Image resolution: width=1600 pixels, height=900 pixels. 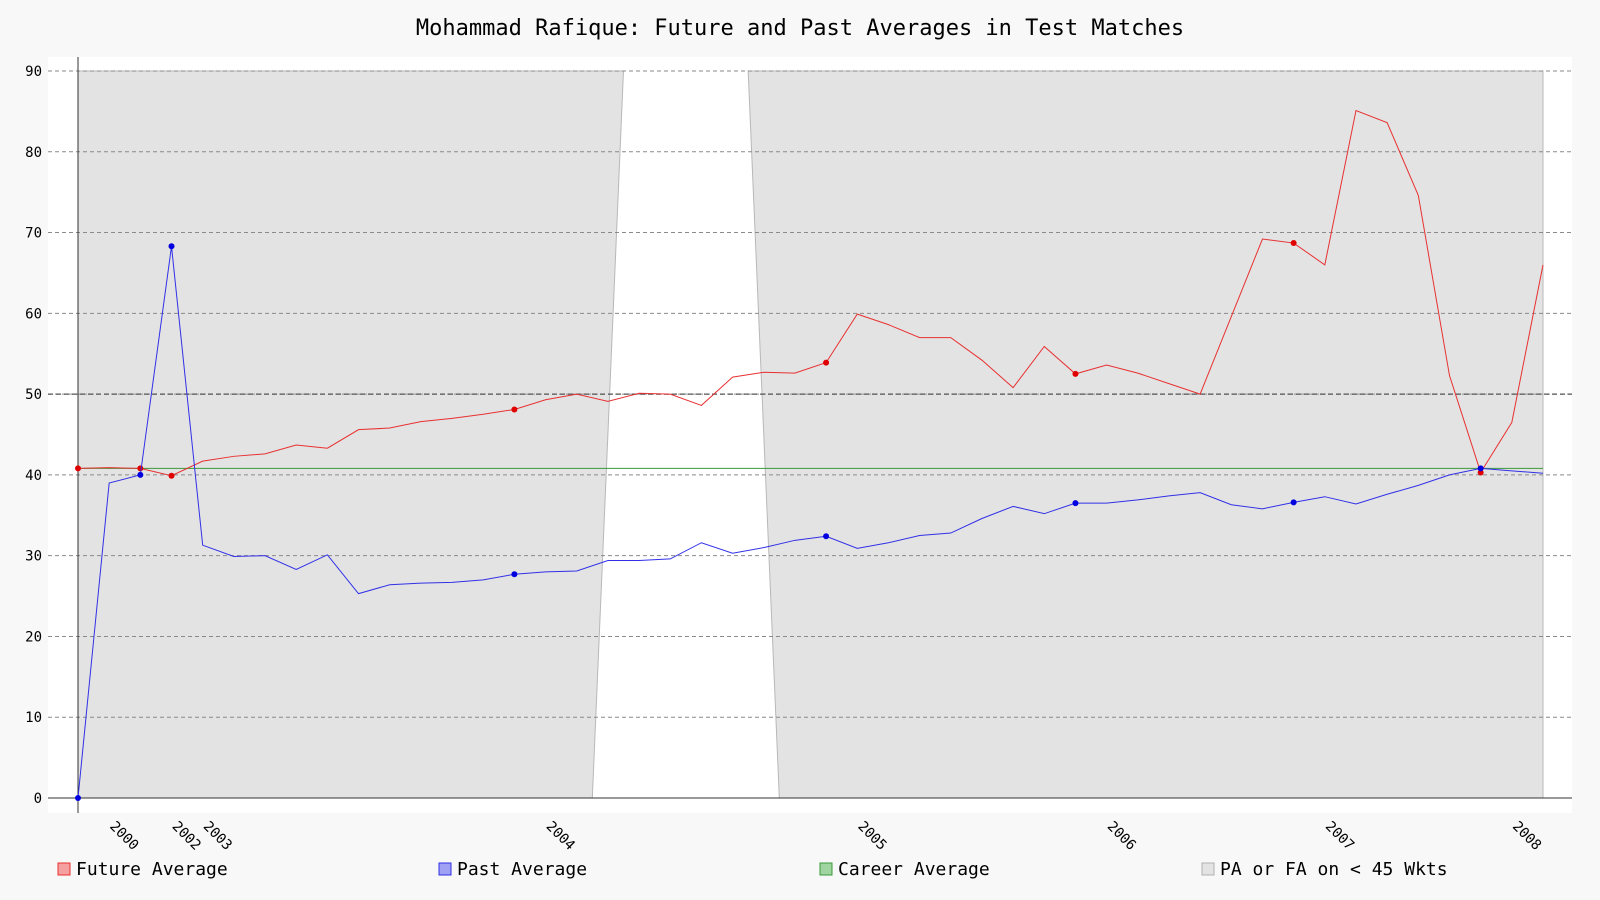 What do you see at coordinates (826, 869) in the screenshot?
I see `legend-swatch-career-average` at bounding box center [826, 869].